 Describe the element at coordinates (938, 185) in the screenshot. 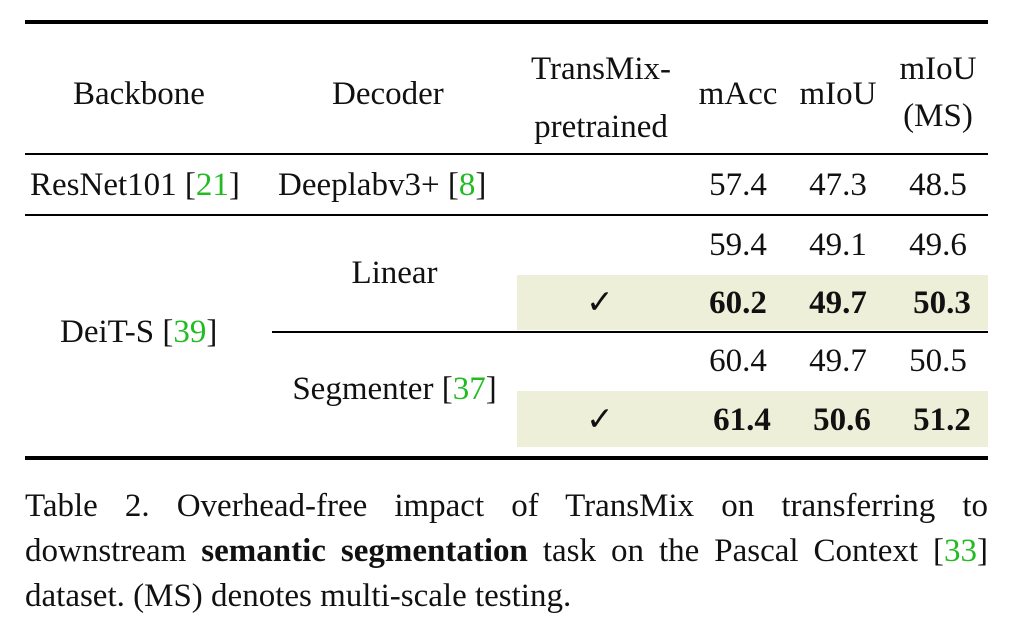

I see `row1-miou-ms: 48.5` at that location.